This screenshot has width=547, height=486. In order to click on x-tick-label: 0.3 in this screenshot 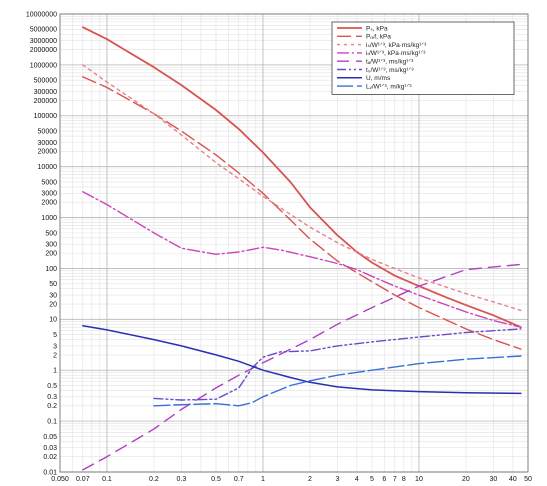, I will do `click(182, 479)`.